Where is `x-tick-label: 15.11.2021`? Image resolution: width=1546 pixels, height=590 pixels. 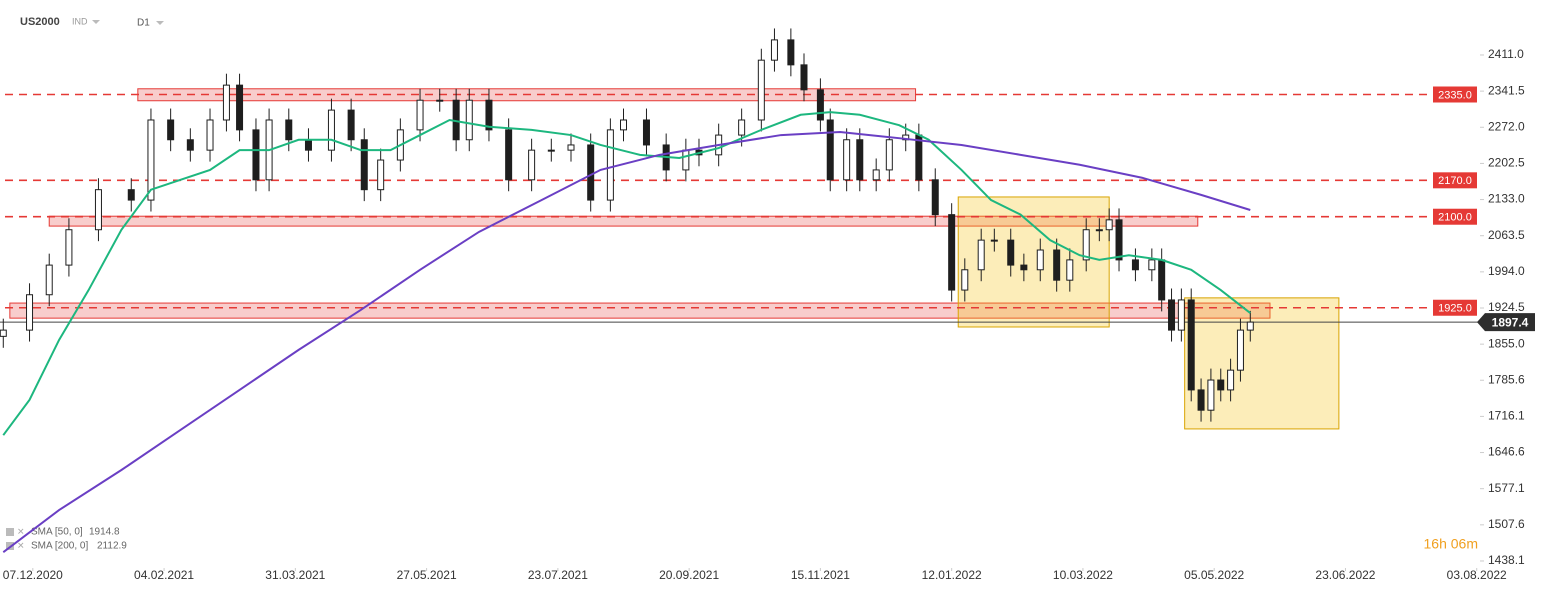
x-tick-label: 15.11.2021 is located at coordinates (820, 575).